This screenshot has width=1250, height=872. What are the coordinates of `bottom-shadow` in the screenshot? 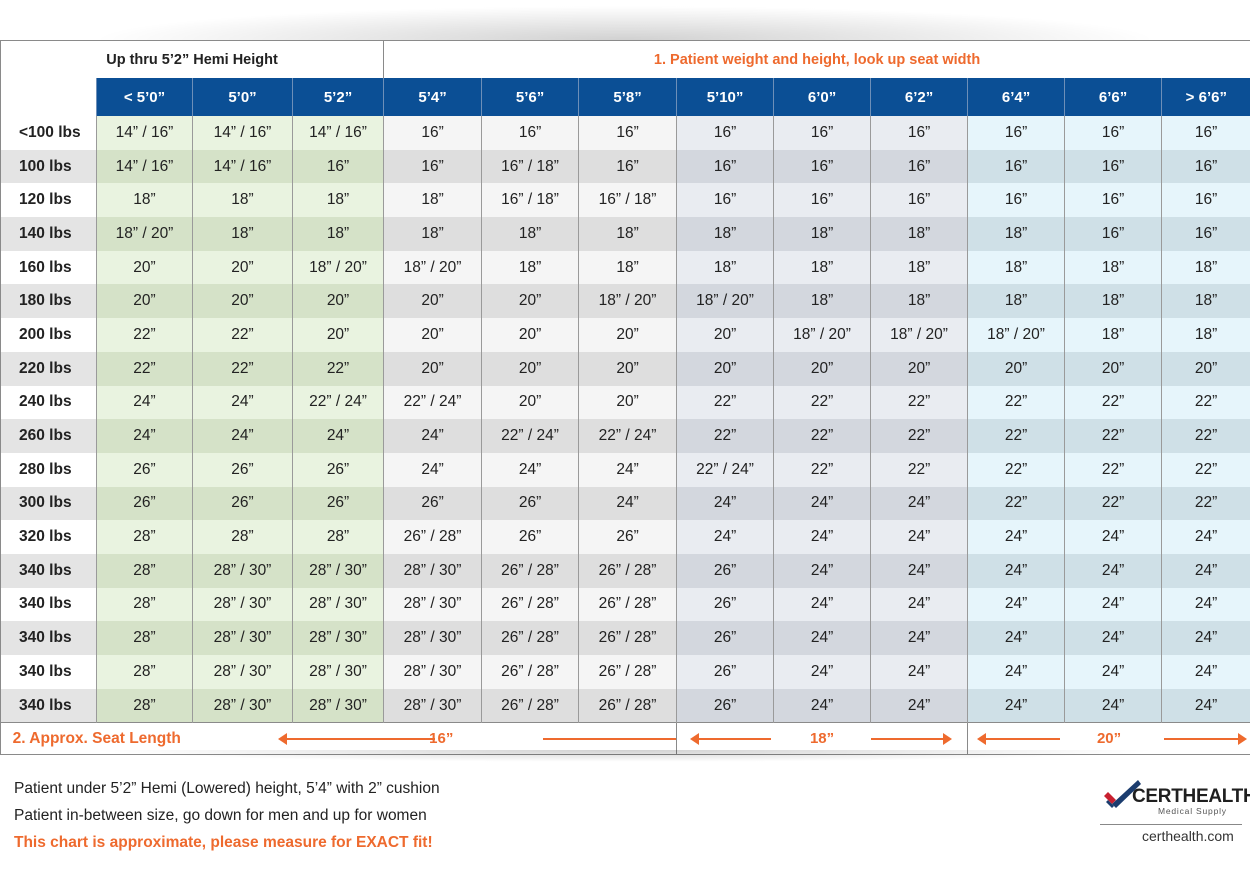 It's located at (625, 757).